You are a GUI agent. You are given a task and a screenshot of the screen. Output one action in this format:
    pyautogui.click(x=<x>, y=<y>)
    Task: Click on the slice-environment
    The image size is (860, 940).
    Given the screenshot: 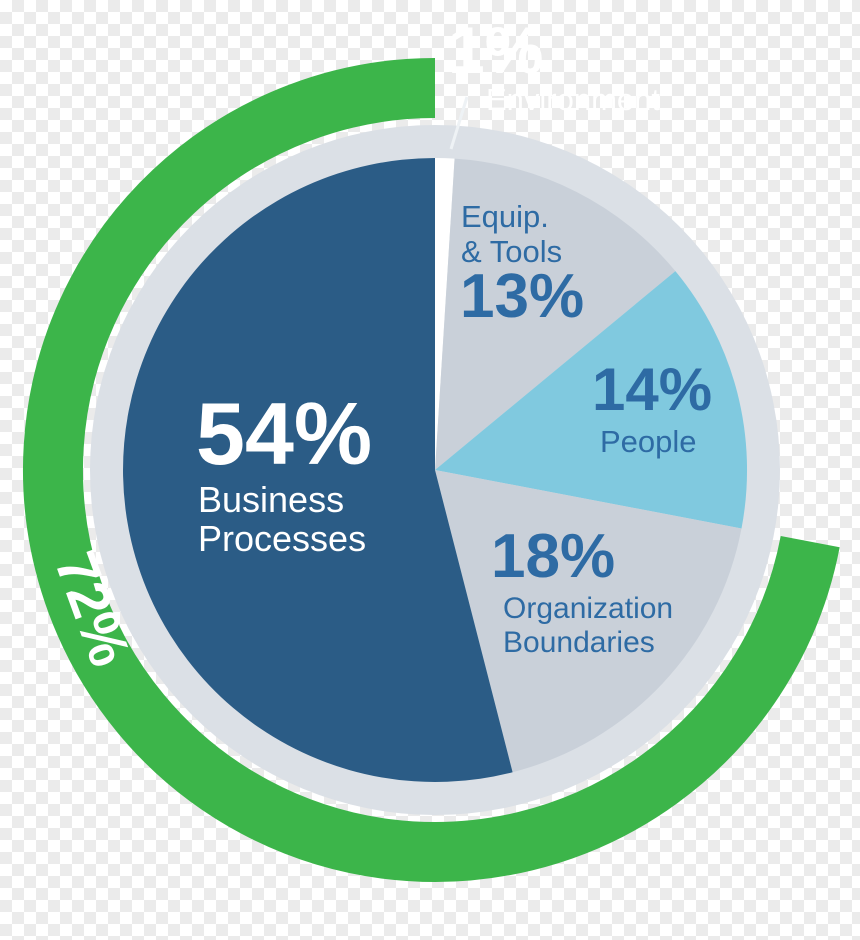 What is the action you would take?
    pyautogui.click(x=445, y=314)
    